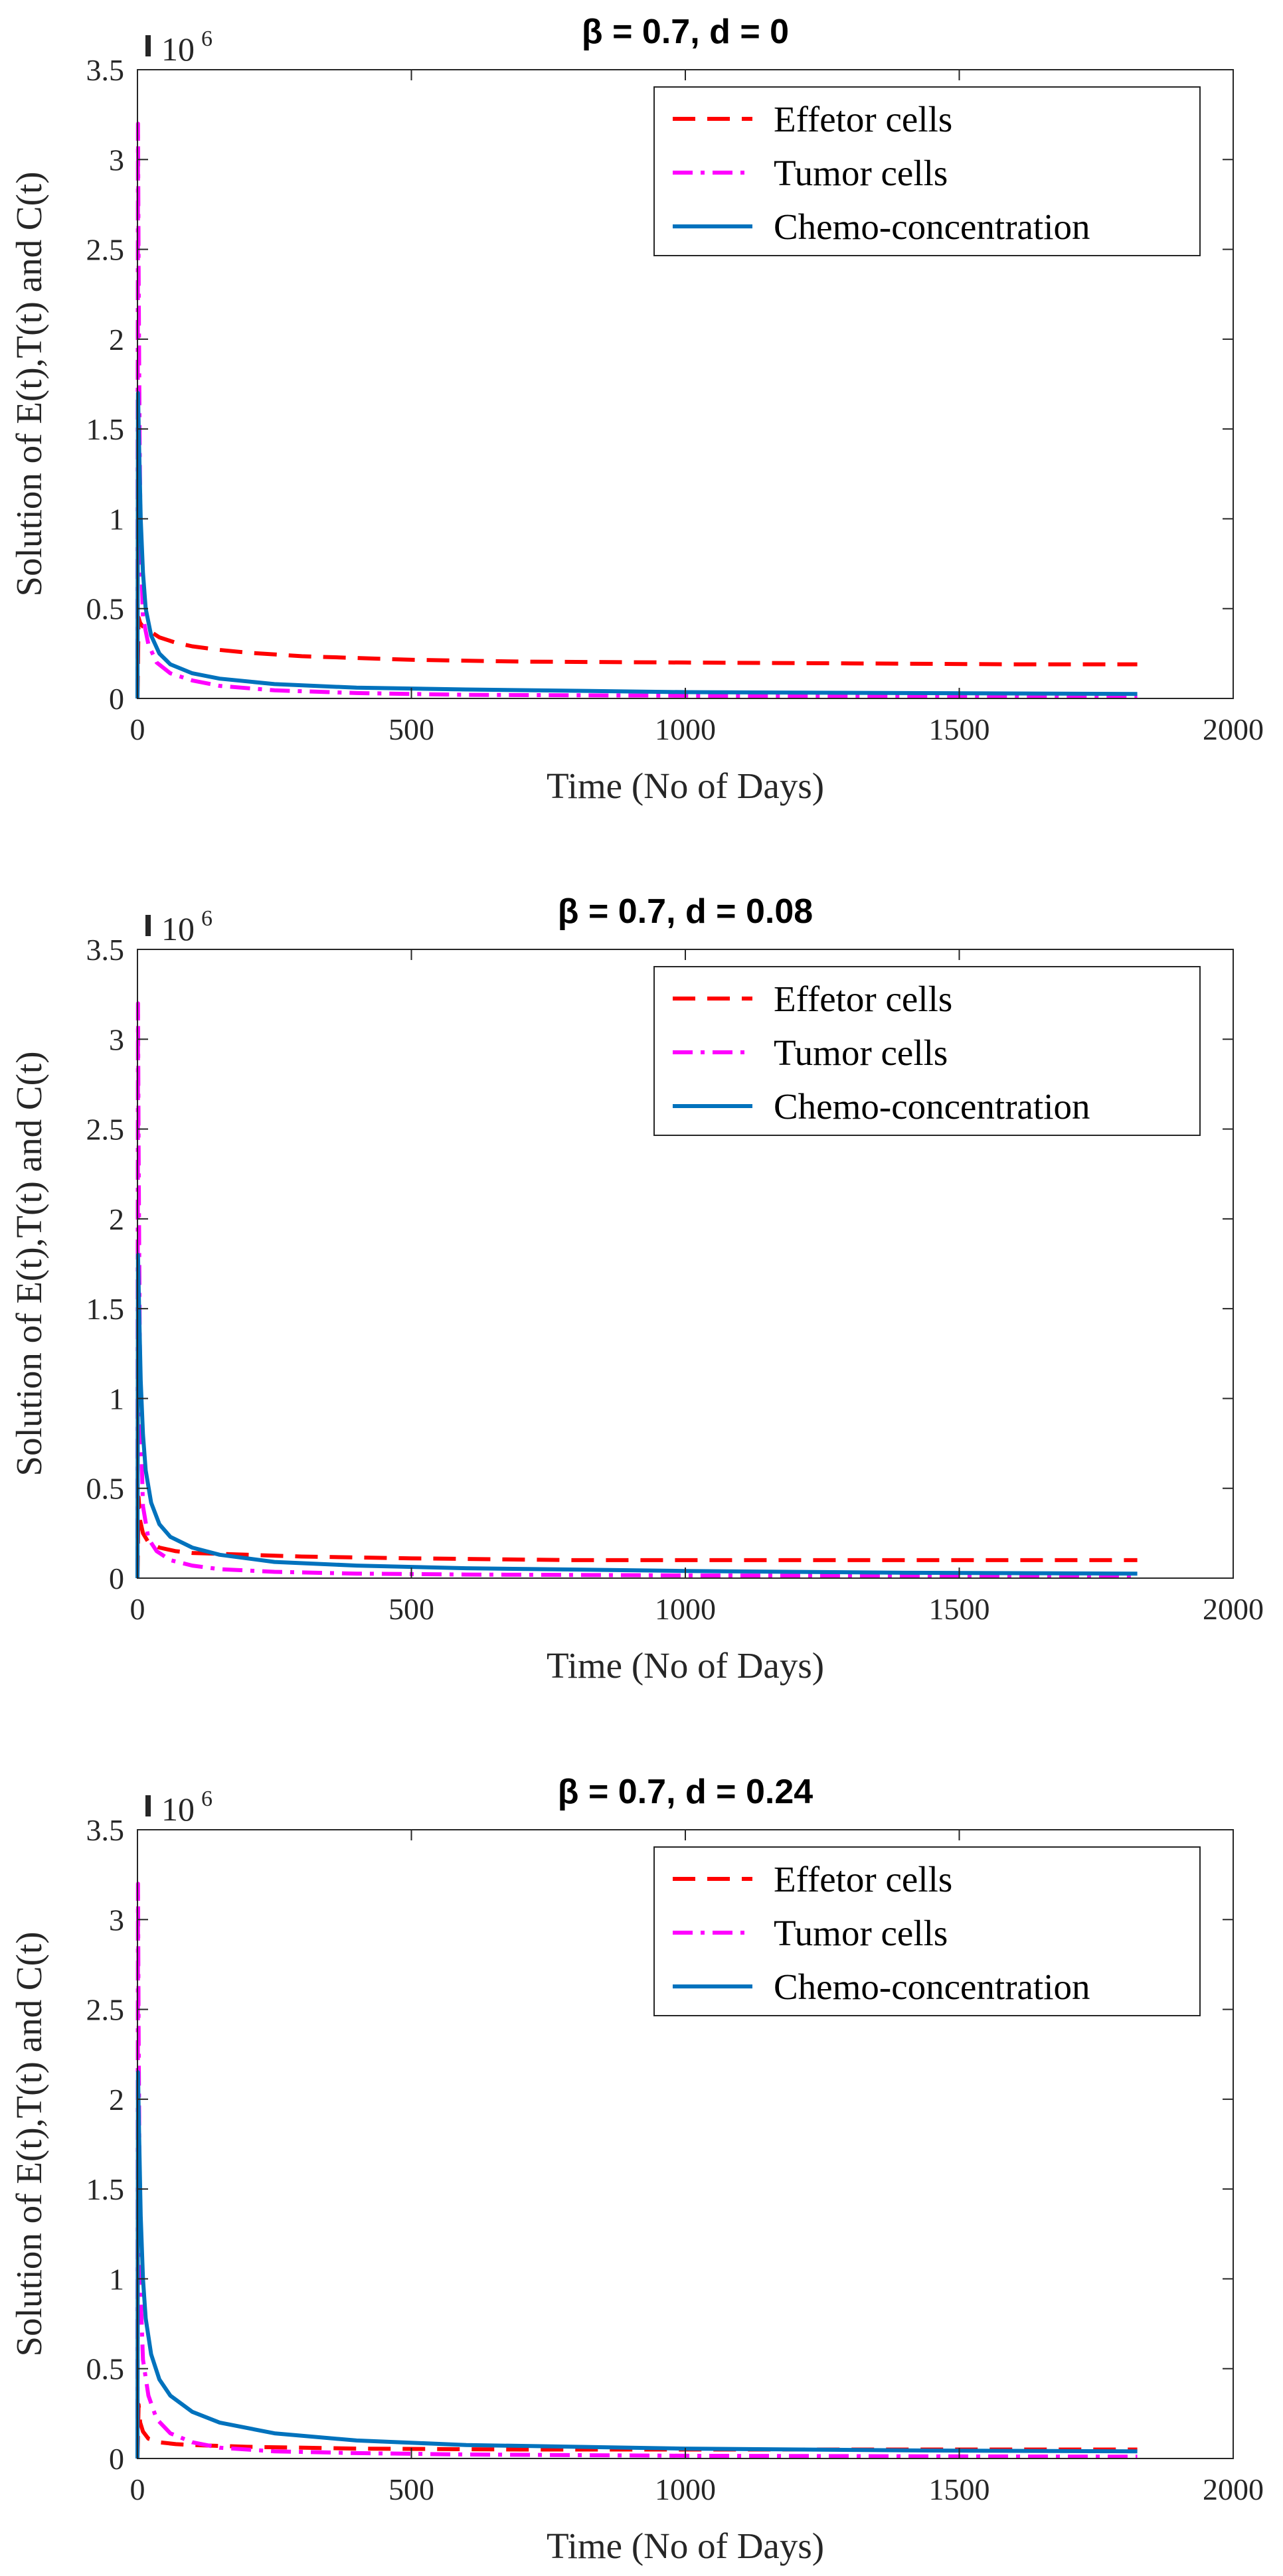 Image resolution: width=1283 pixels, height=2576 pixels. What do you see at coordinates (105, 950) in the screenshot?
I see `chart-2-y-tick-label: 3.5` at bounding box center [105, 950].